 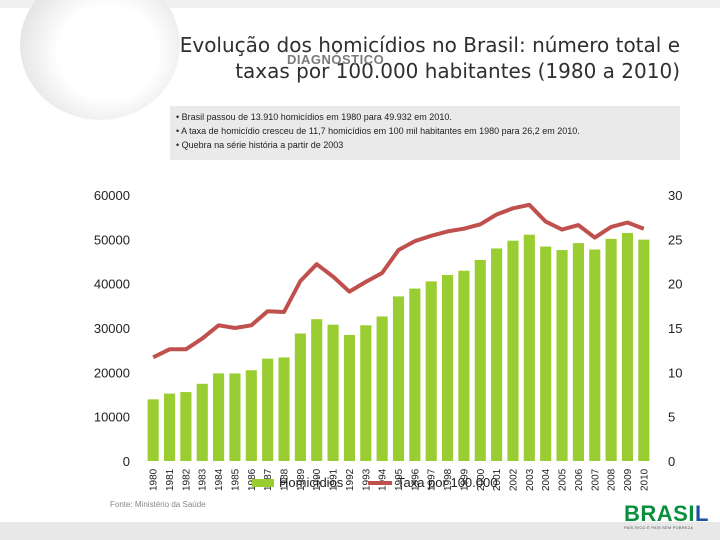 What do you see at coordinates (415, 479) in the screenshot?
I see `x-tick-1996: 1996` at bounding box center [415, 479].